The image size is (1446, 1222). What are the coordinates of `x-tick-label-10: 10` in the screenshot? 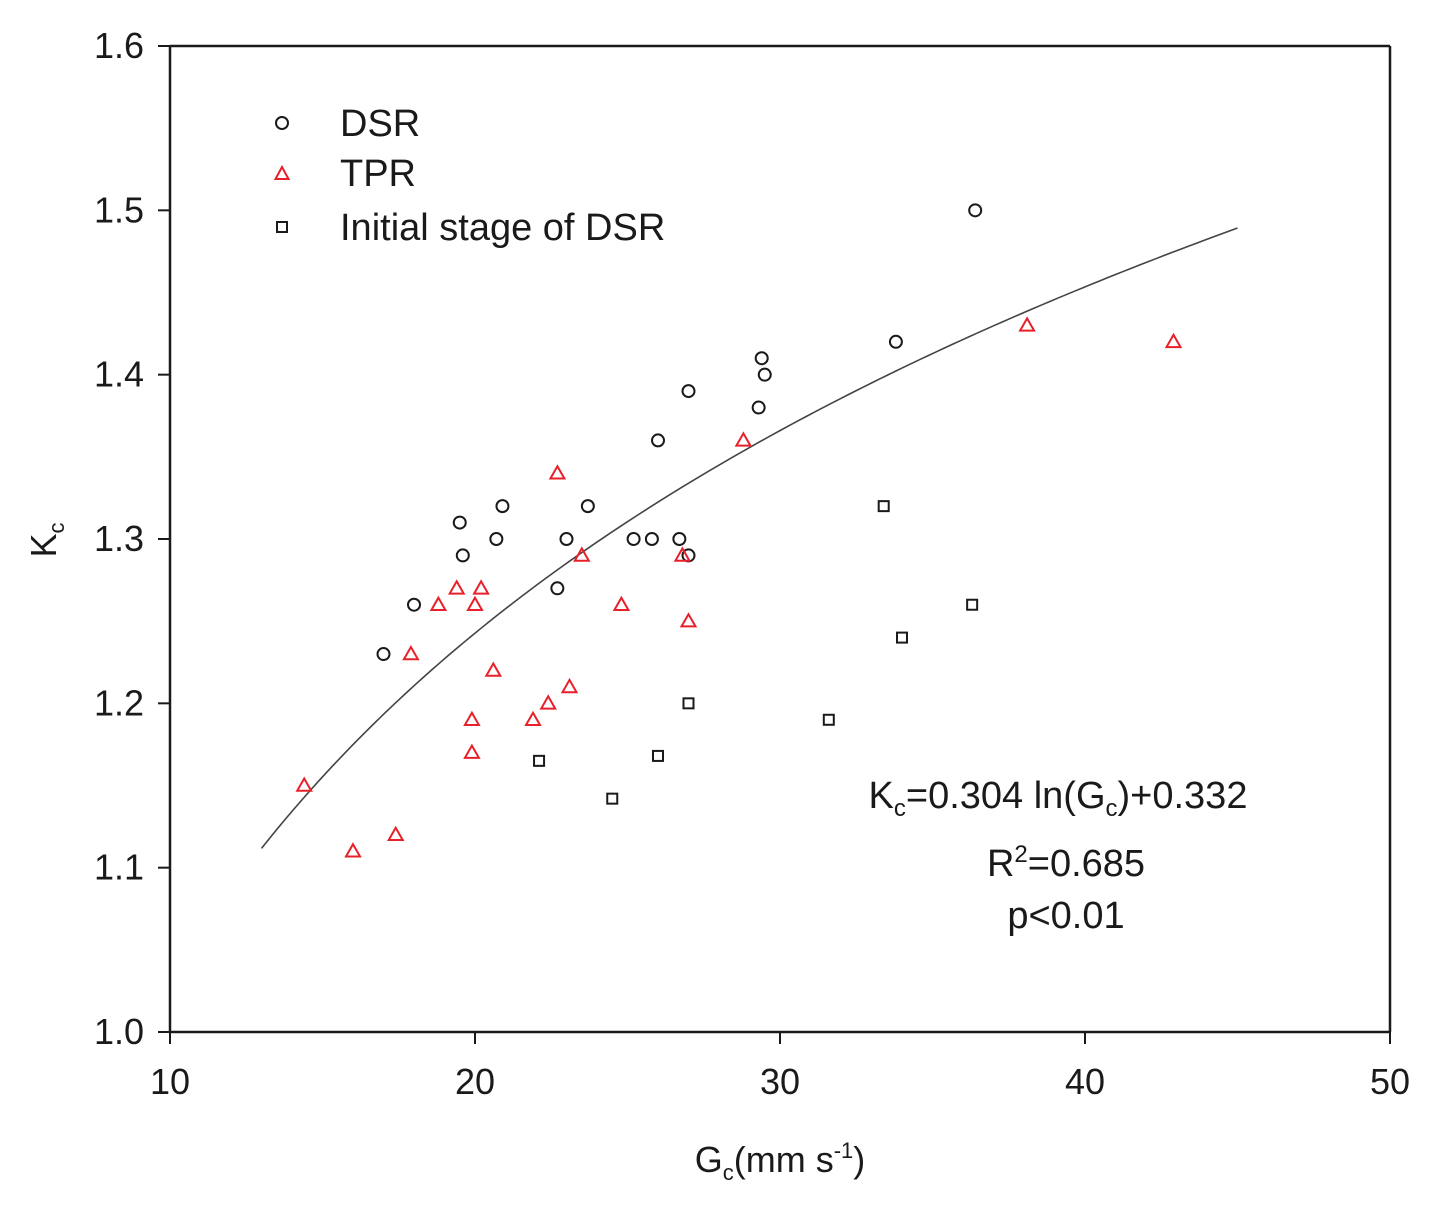 It's located at (170, 1081).